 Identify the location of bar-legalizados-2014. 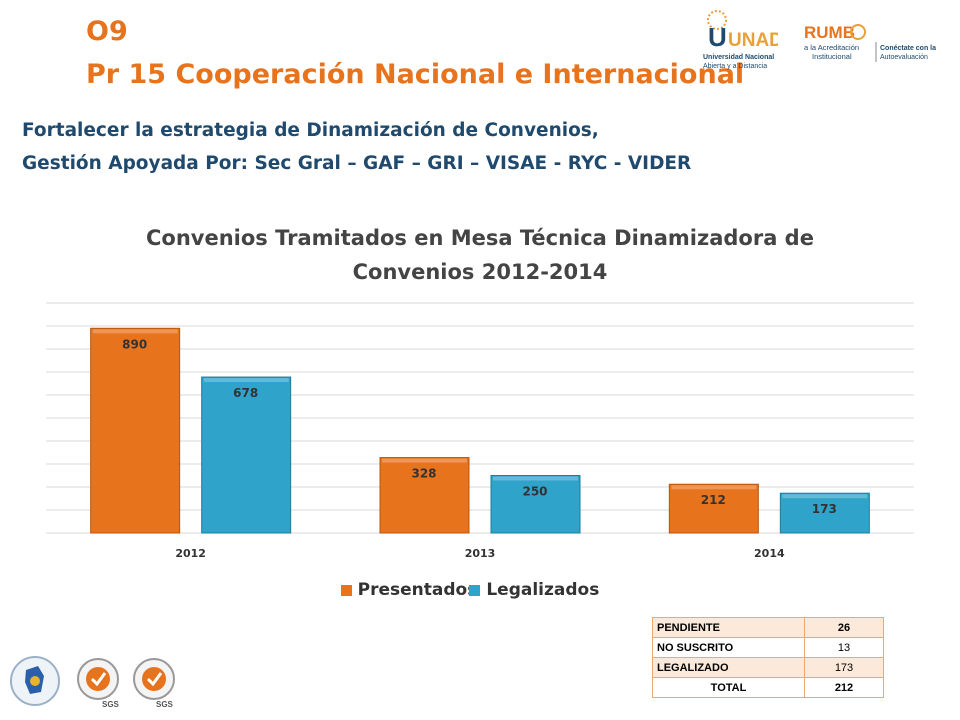
(824, 513).